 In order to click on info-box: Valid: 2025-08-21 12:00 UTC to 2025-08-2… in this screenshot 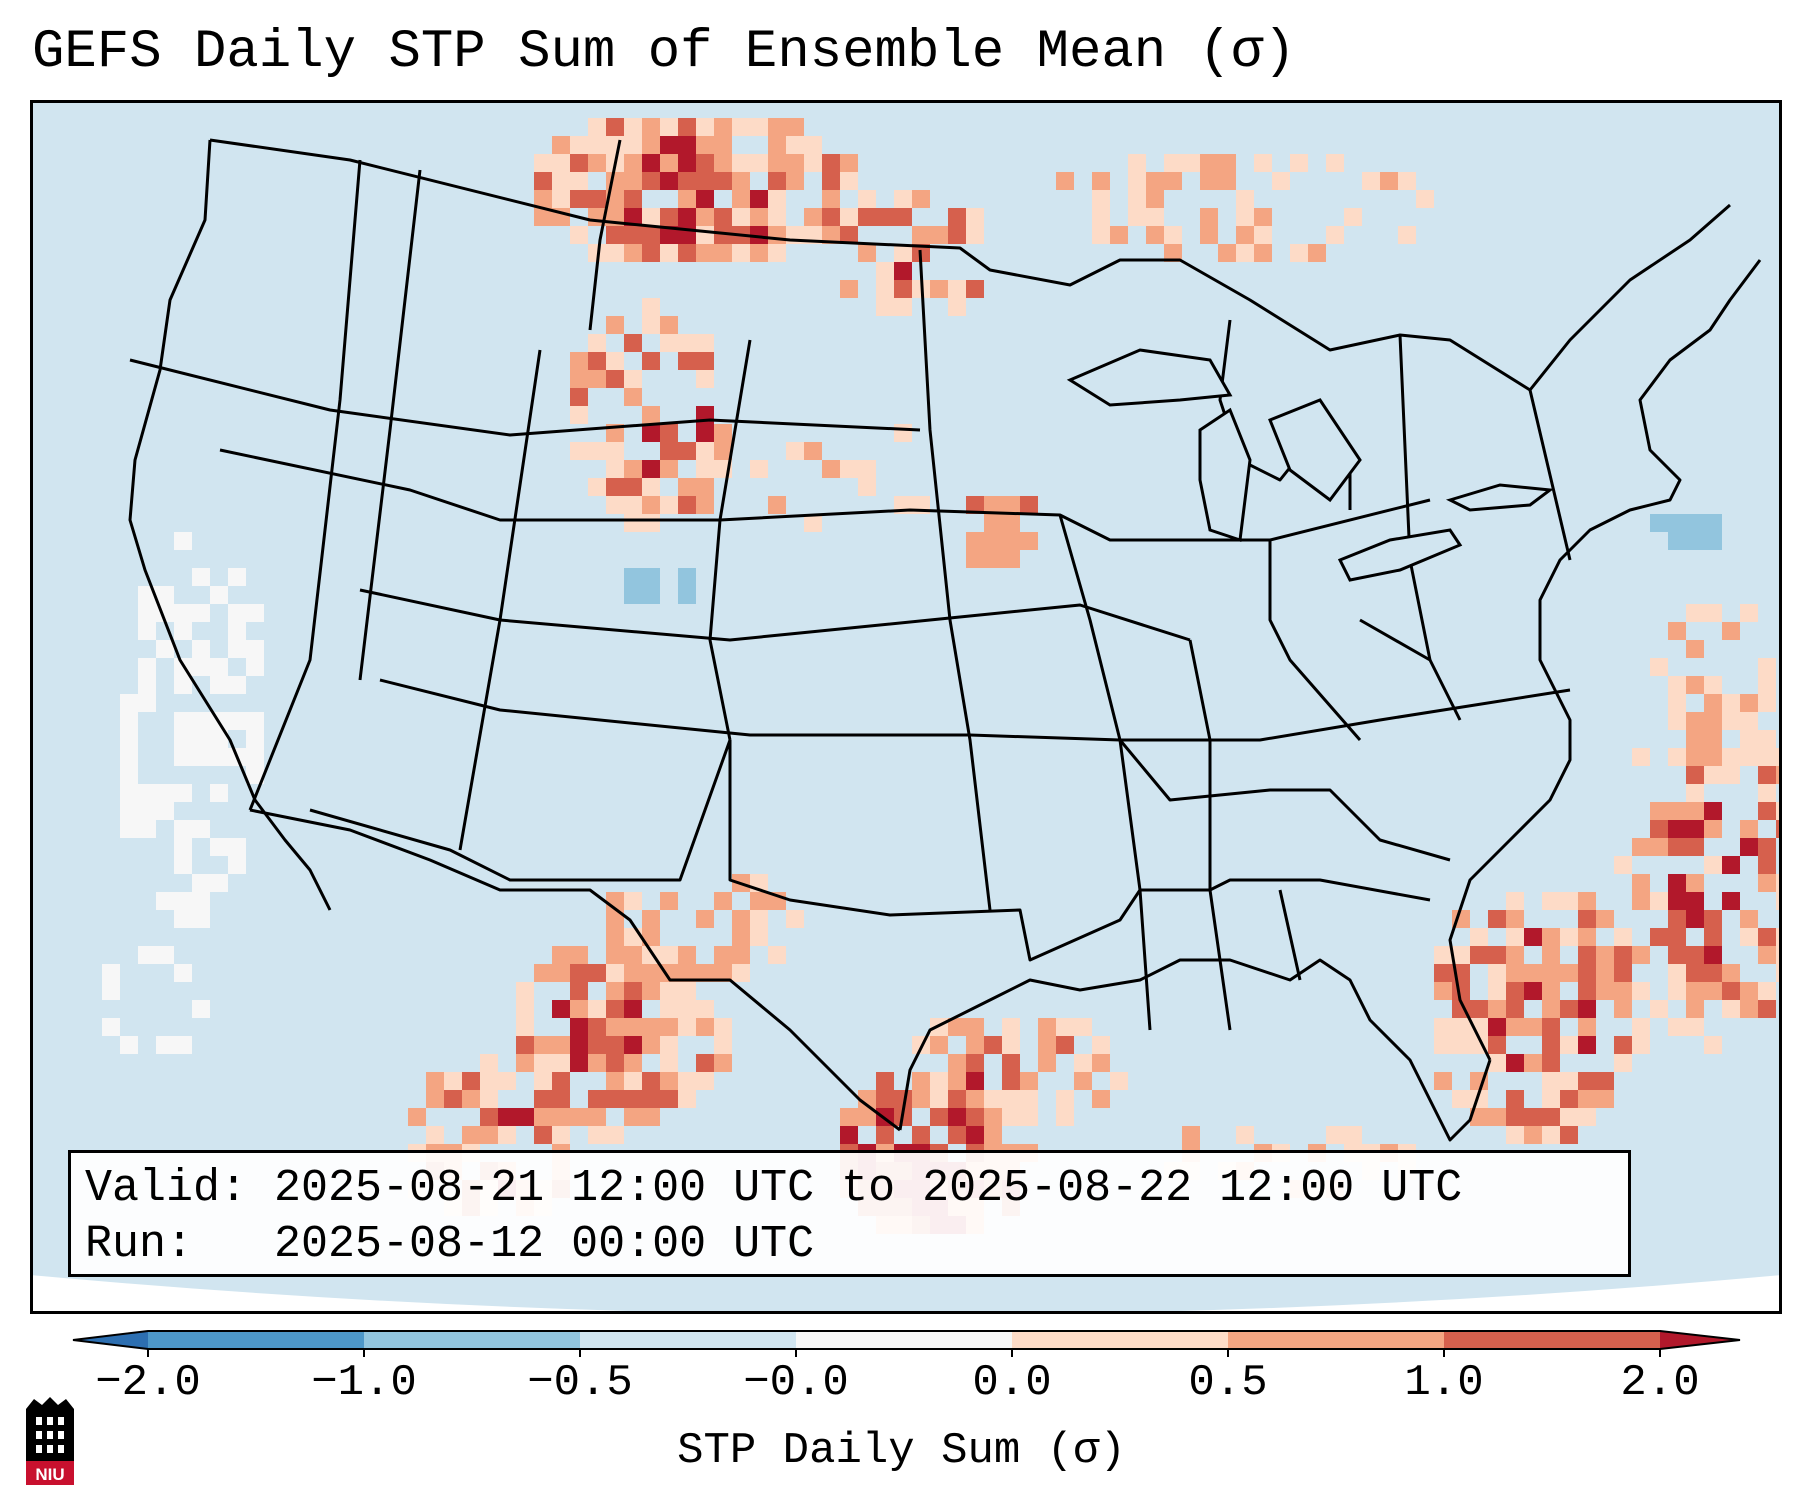, I will do `click(849, 1213)`.